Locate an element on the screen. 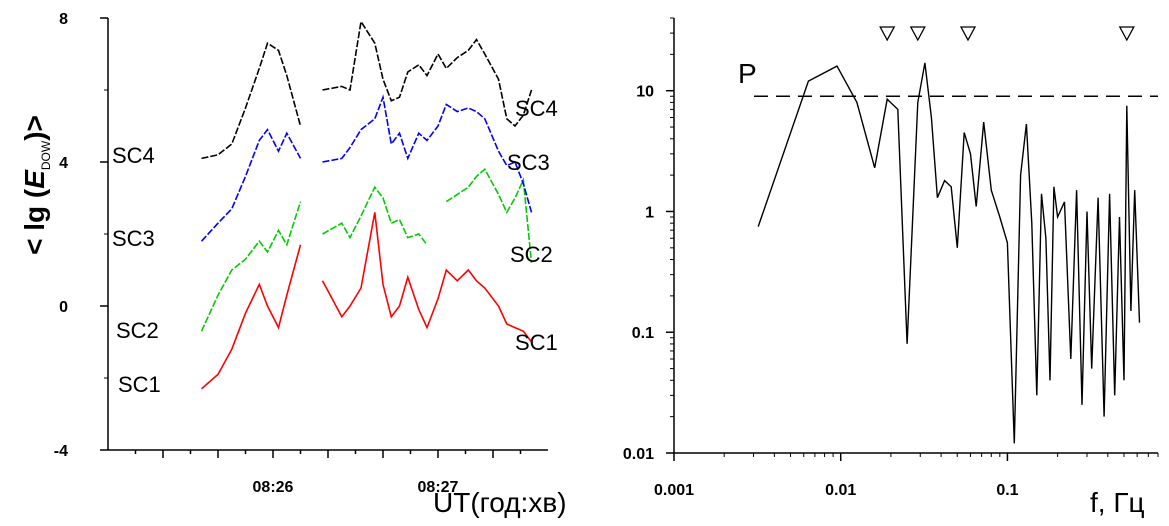 Image resolution: width=1169 pixels, height=526 pixels. left-x-axis-label: UT(год:хв) is located at coordinates (500, 502).